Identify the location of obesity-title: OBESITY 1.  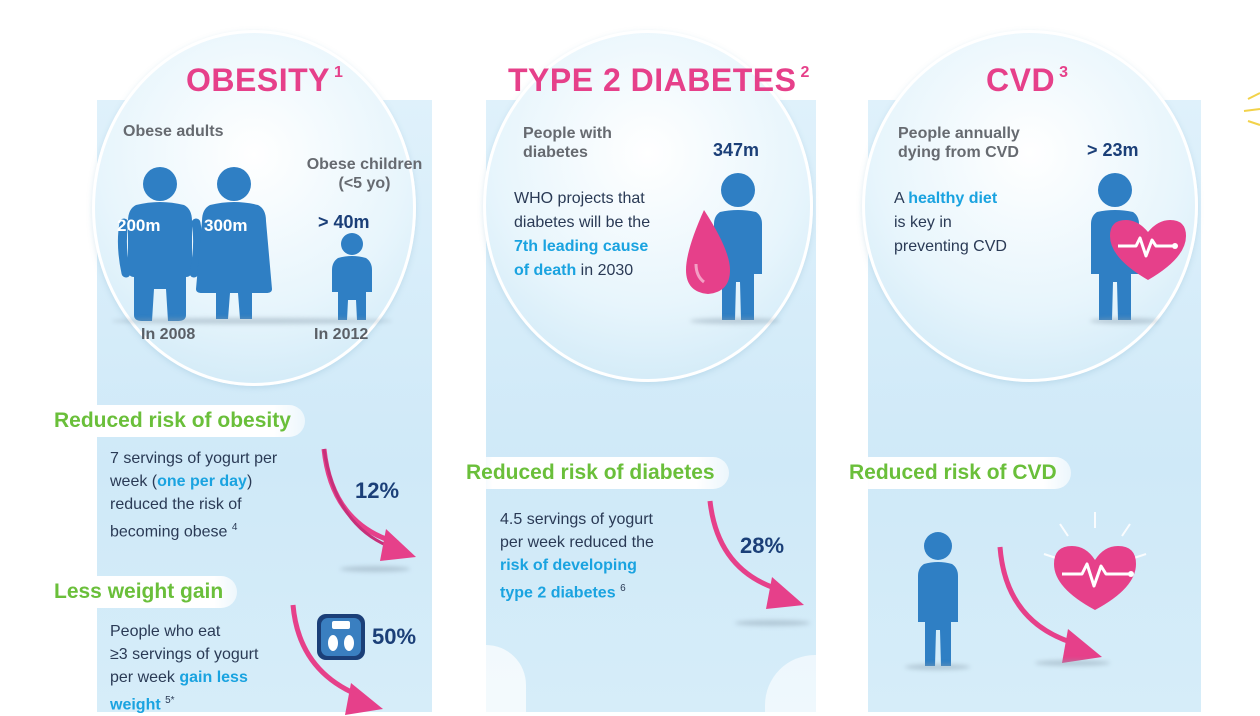
(265, 80).